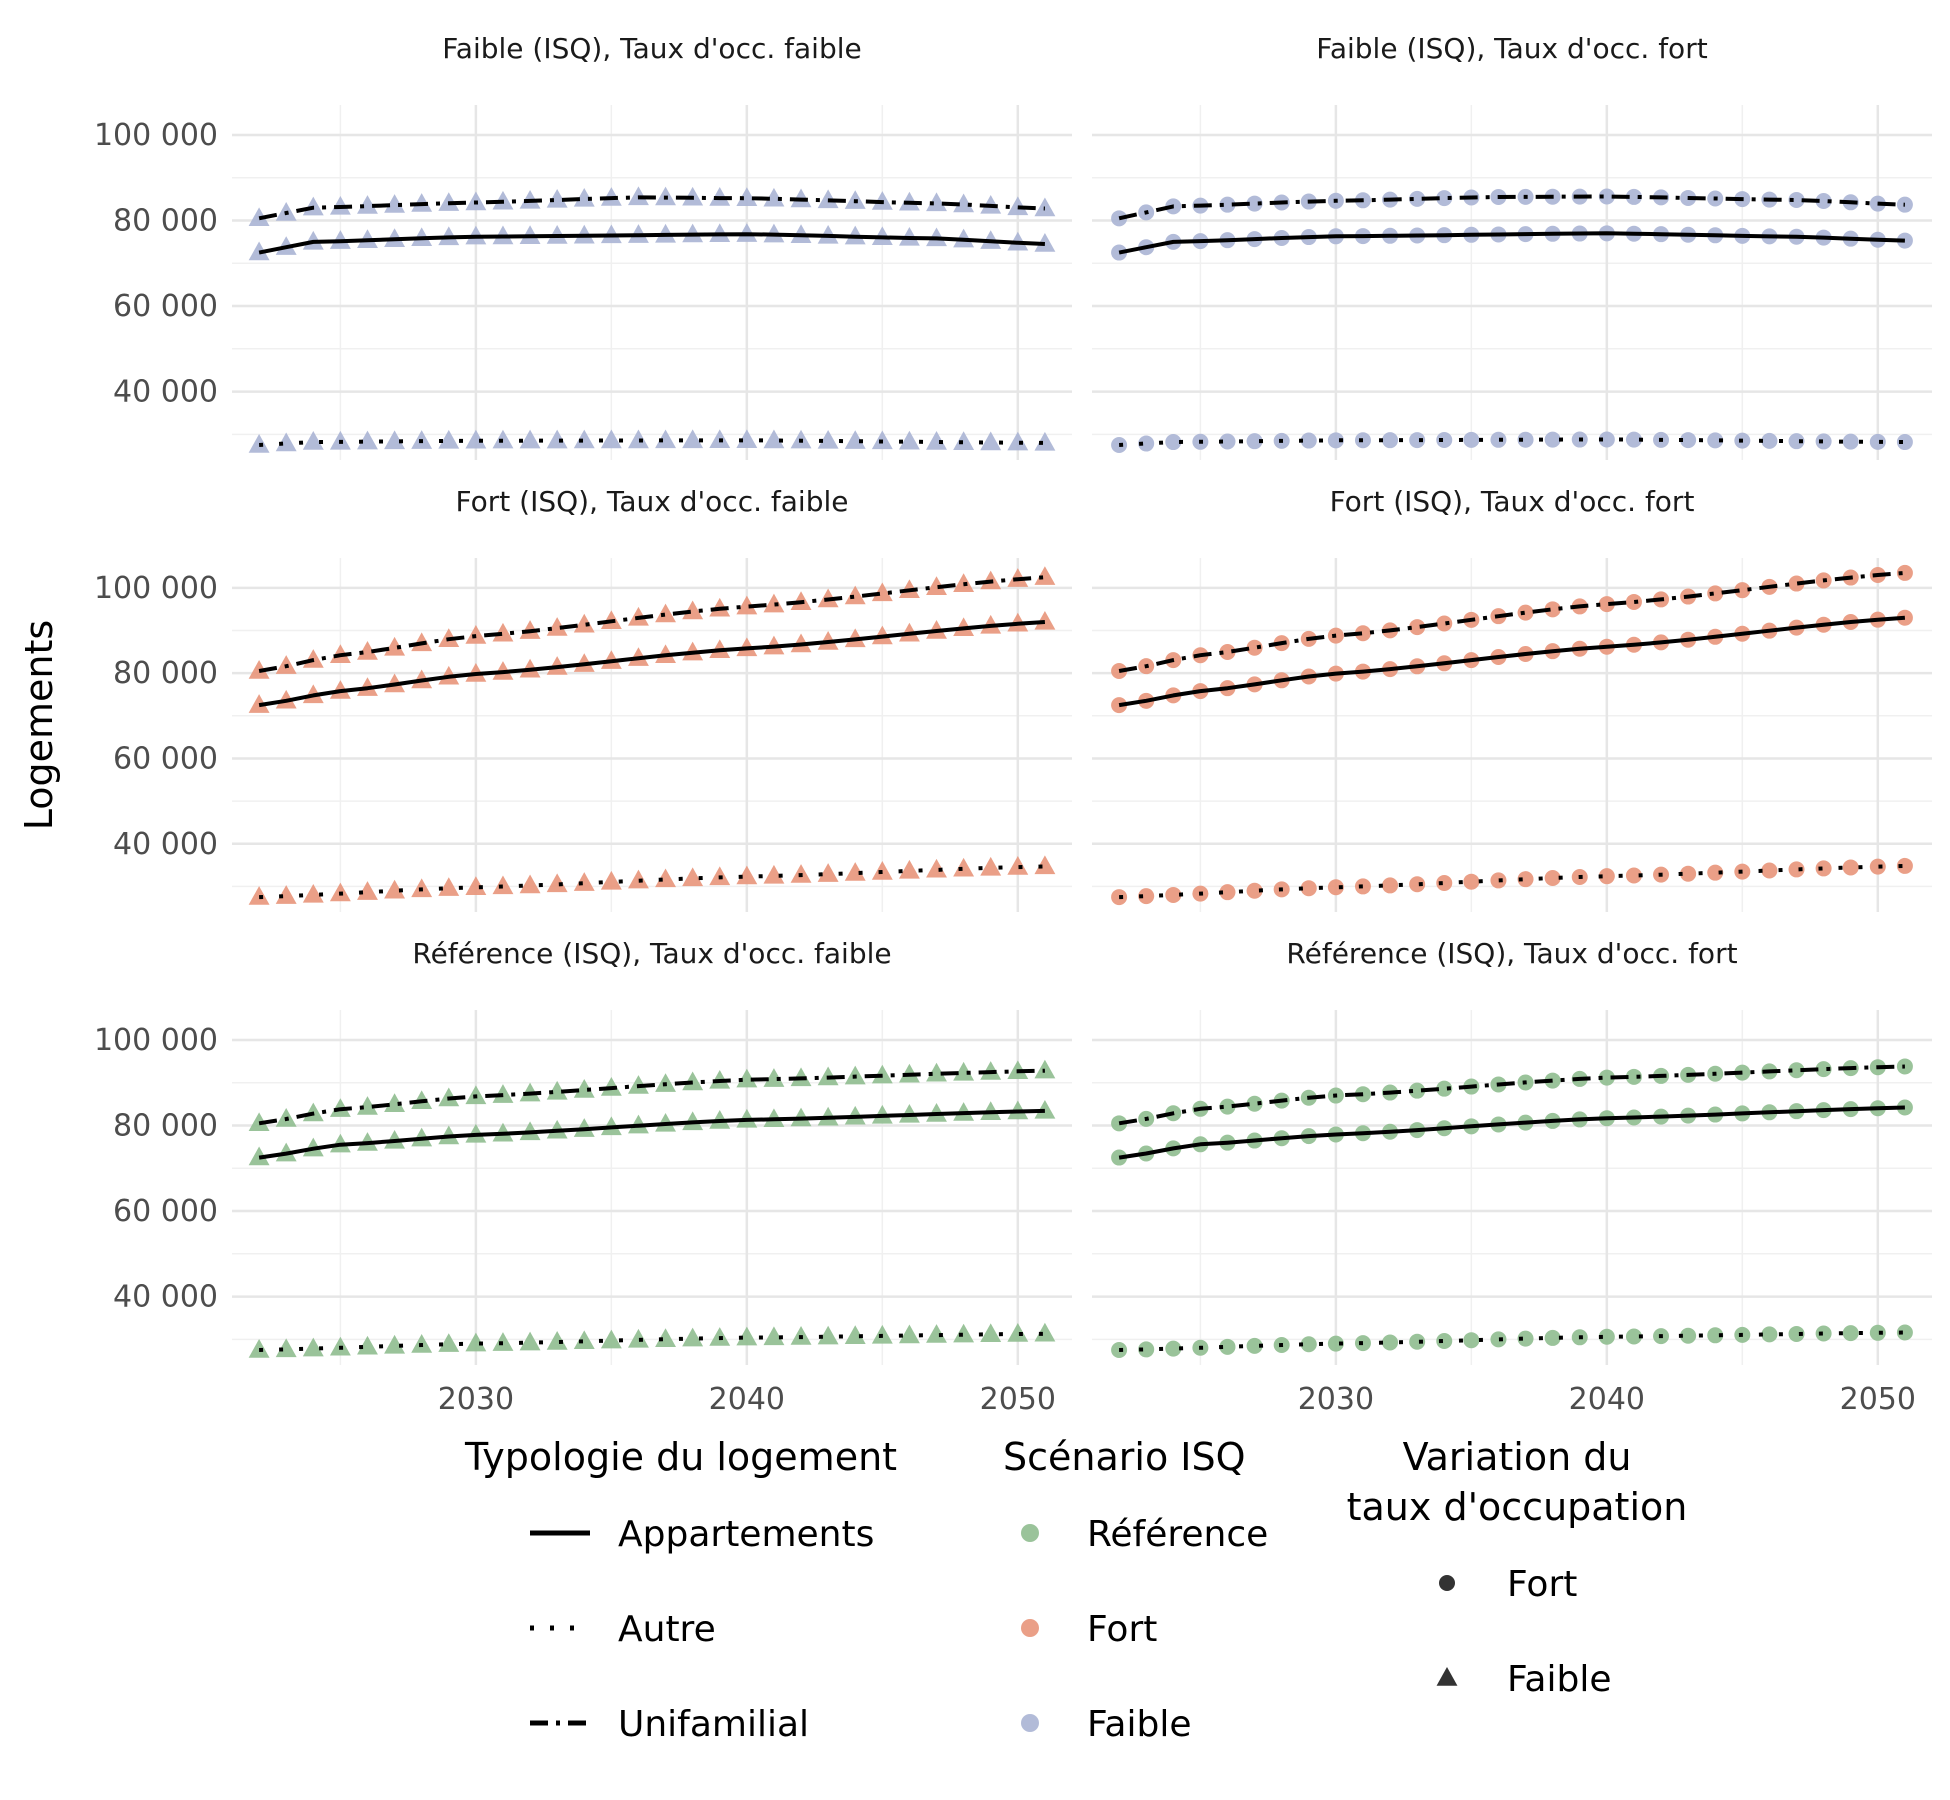 This screenshot has width=1950, height=1800. I want to click on facet-panel: Référence (ISQ), Taux d'occ. faible, so click(652, 1151).